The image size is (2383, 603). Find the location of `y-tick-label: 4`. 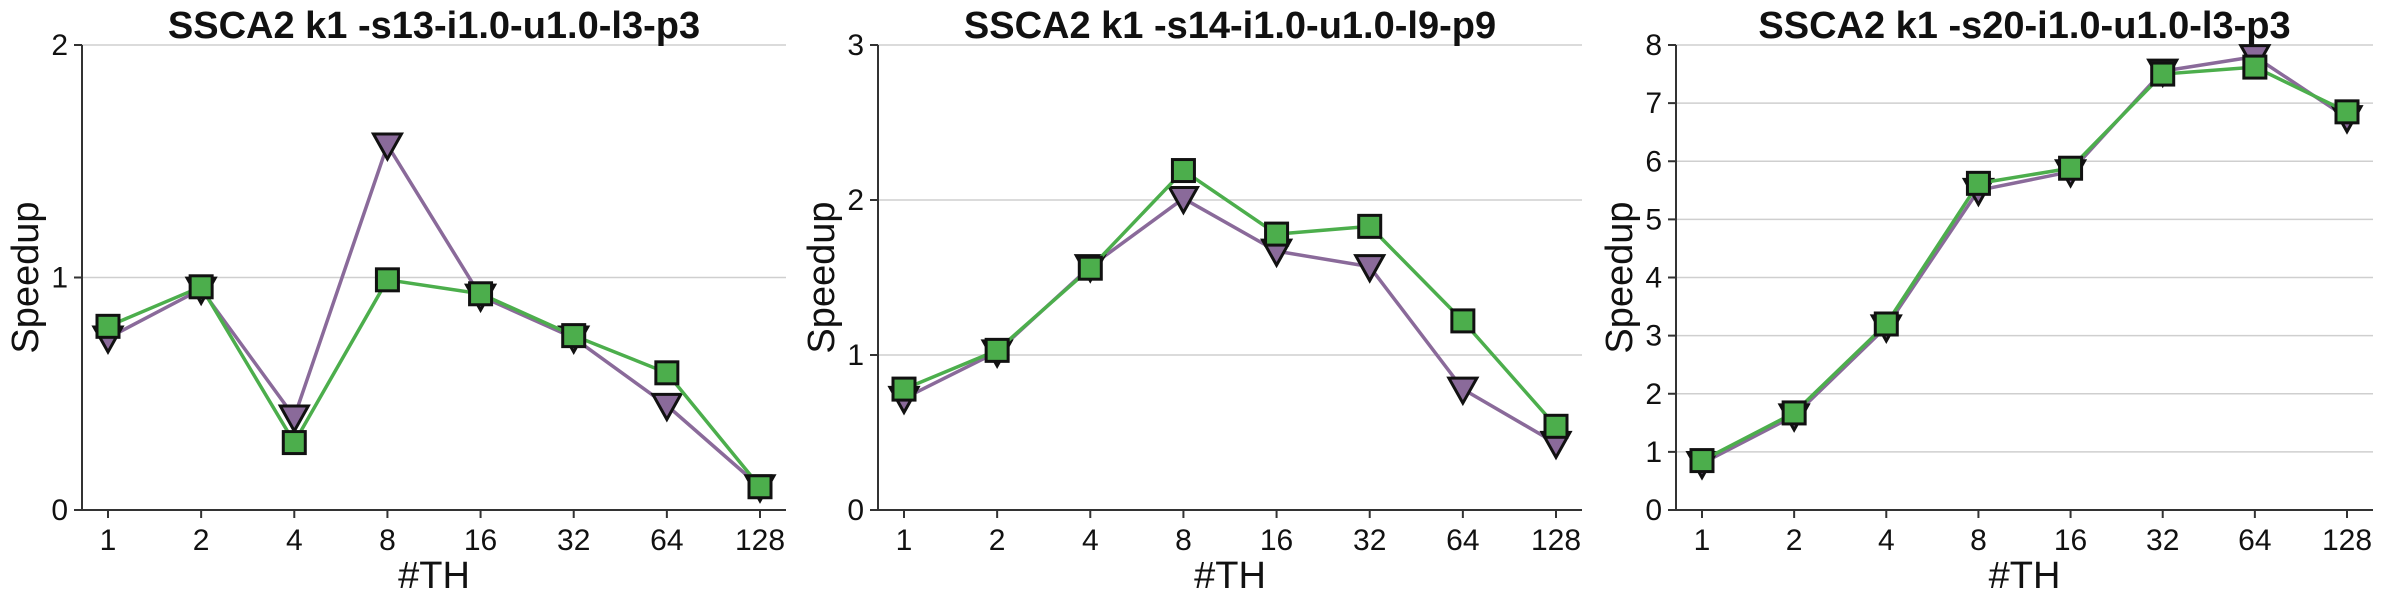

y-tick-label: 4 is located at coordinates (1653, 278).